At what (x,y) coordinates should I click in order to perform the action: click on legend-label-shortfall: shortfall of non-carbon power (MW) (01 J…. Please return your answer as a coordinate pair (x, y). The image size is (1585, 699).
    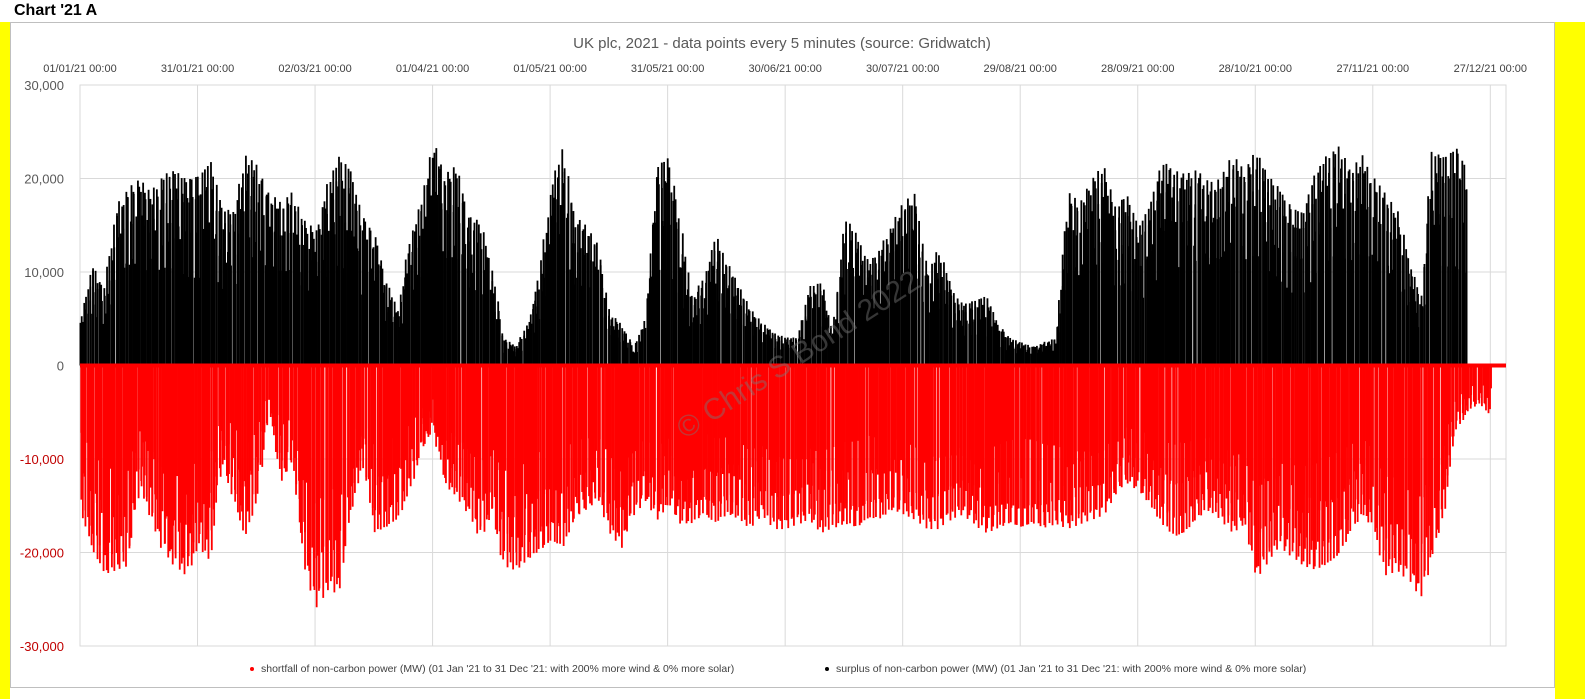
    Looking at the image, I should click on (497, 669).